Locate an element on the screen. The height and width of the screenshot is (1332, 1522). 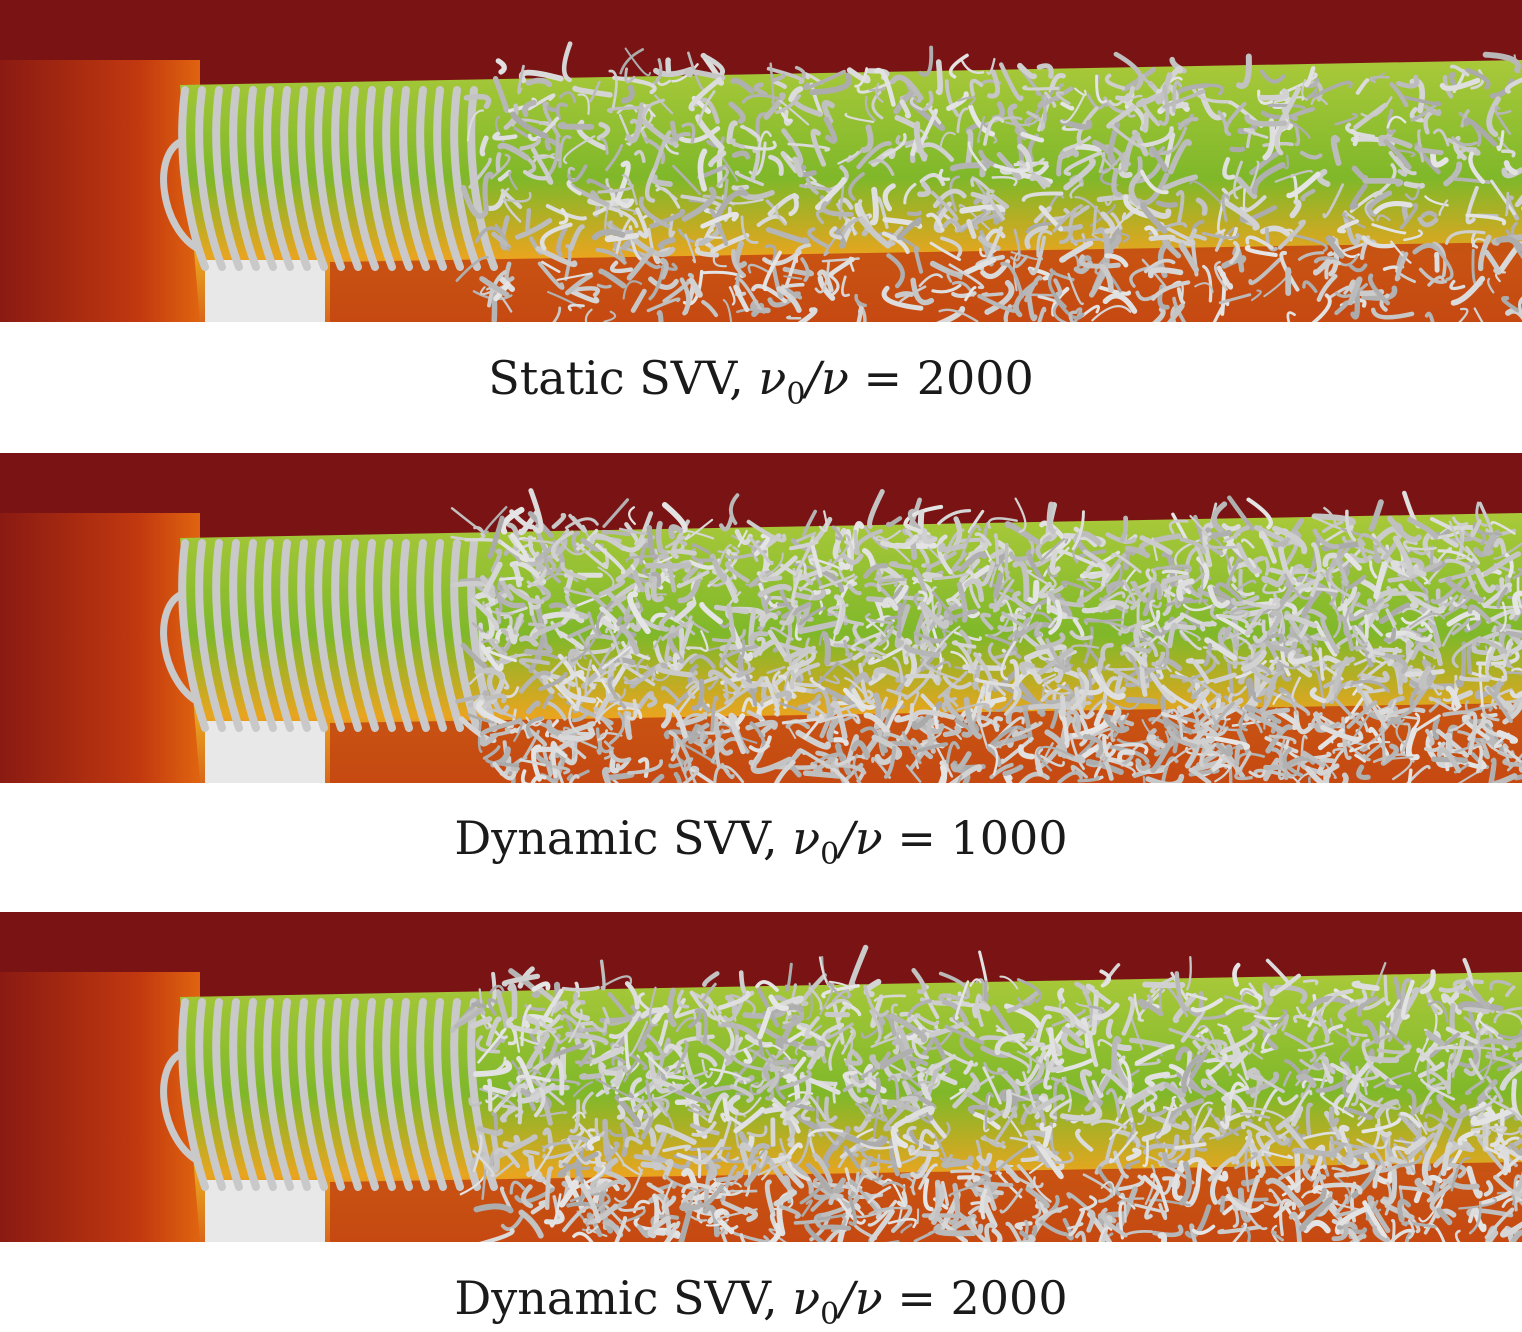
caption-static-svv-2000: Static SVV, ν0/ν = 2000 is located at coordinates (761, 382).